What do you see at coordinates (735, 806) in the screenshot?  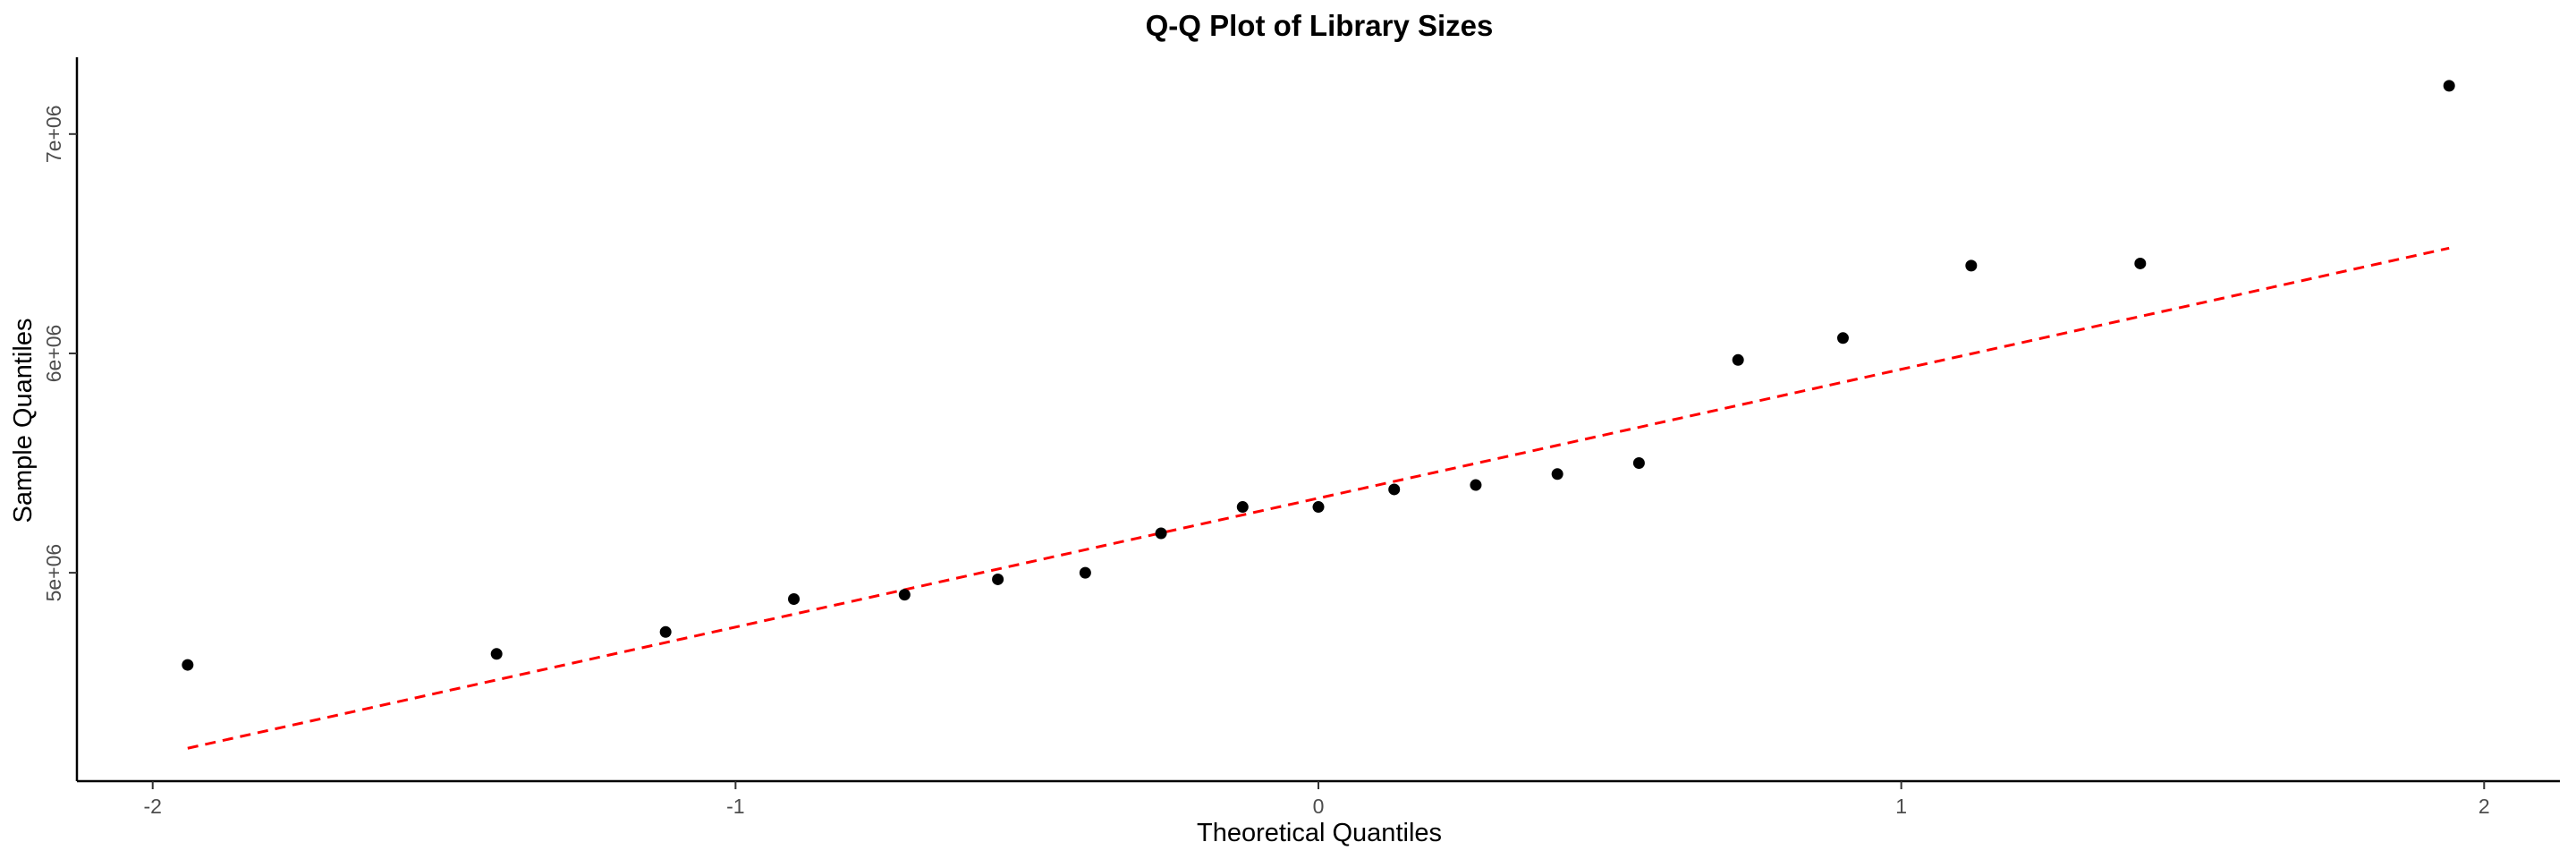 I see `x-tick-label: -1` at bounding box center [735, 806].